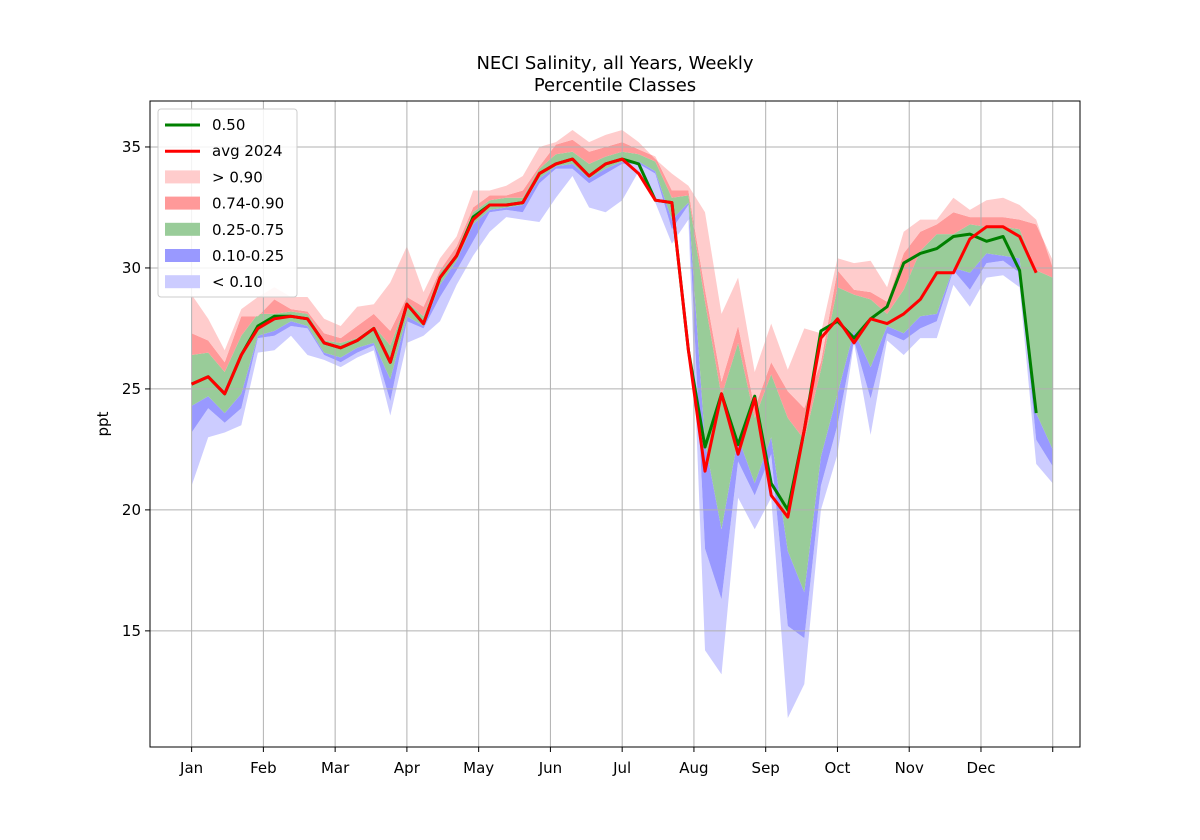  Describe the element at coordinates (228, 125) in the screenshot. I see `legend-label-0: 0.50` at that location.